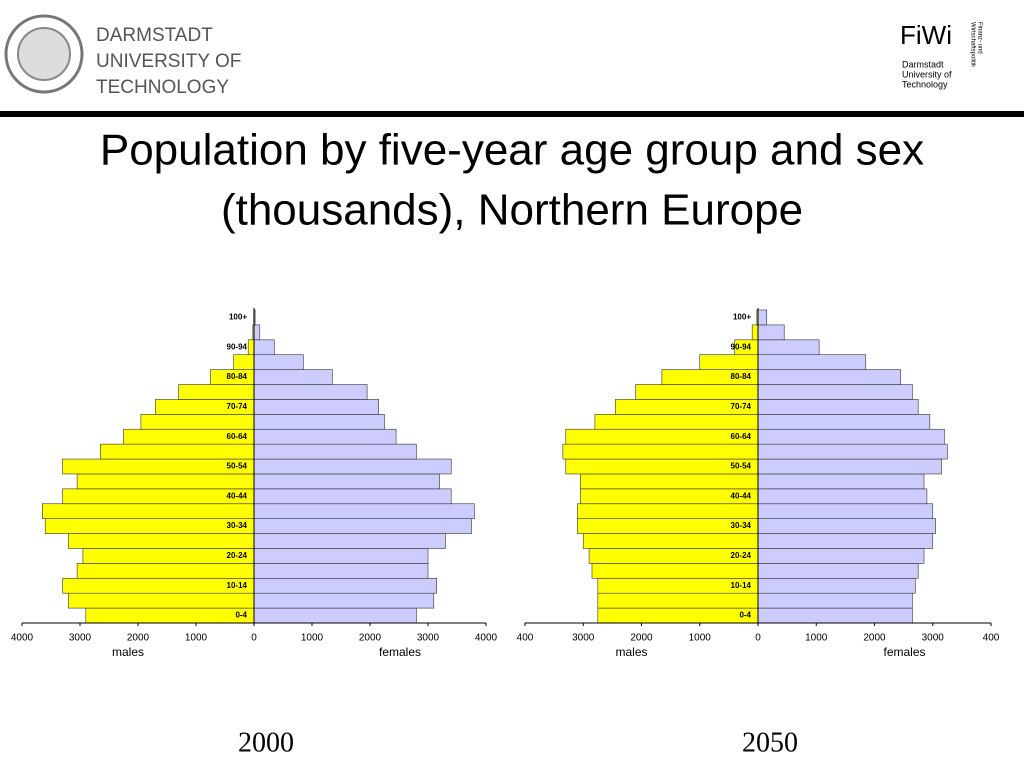 The height and width of the screenshot is (768, 1024). Describe the element at coordinates (631, 652) in the screenshot. I see `sex-label: males` at that location.